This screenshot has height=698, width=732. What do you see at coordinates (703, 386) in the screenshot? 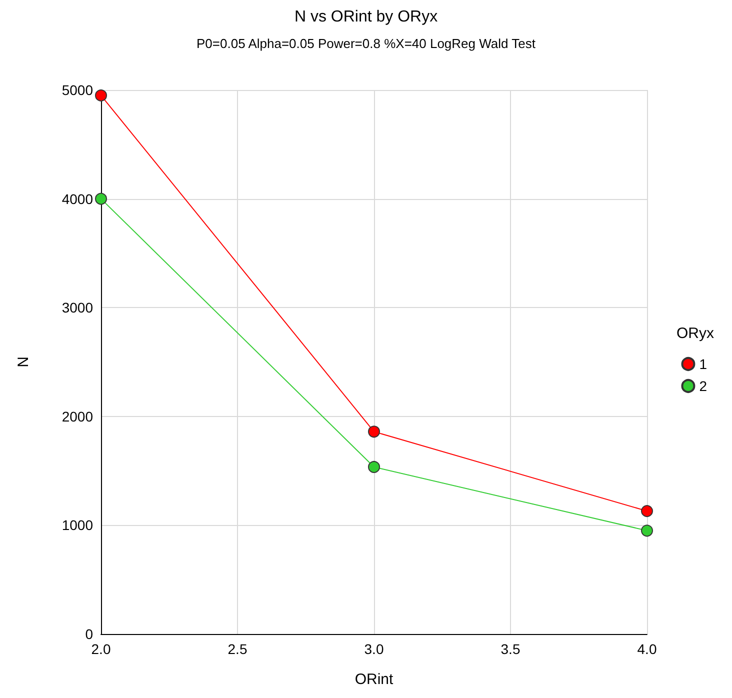
I see `legend-label: 2` at bounding box center [703, 386].